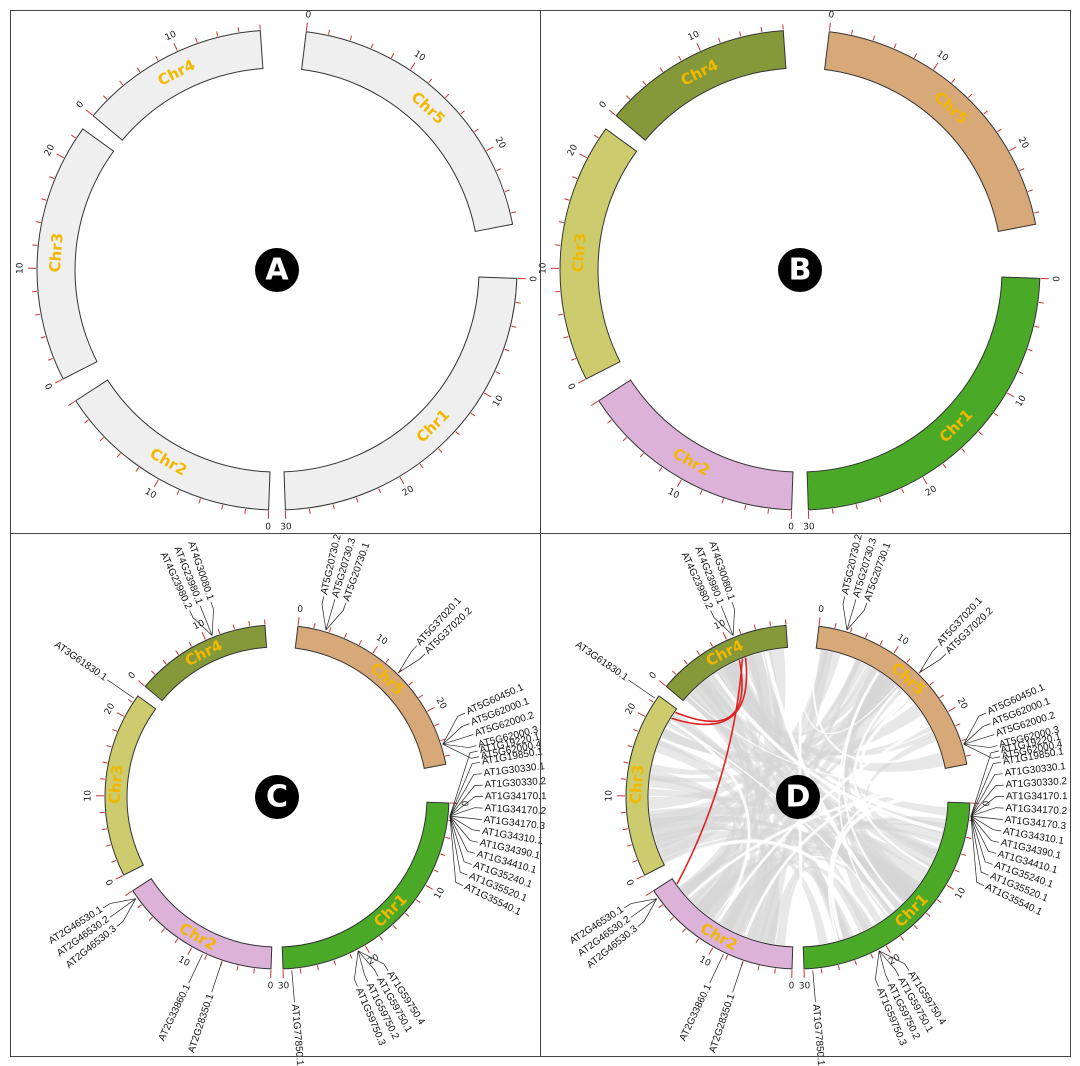 The width and height of the screenshot is (1080, 1066). What do you see at coordinates (286, 527) in the screenshot?
I see `tick-label: 30` at bounding box center [286, 527].